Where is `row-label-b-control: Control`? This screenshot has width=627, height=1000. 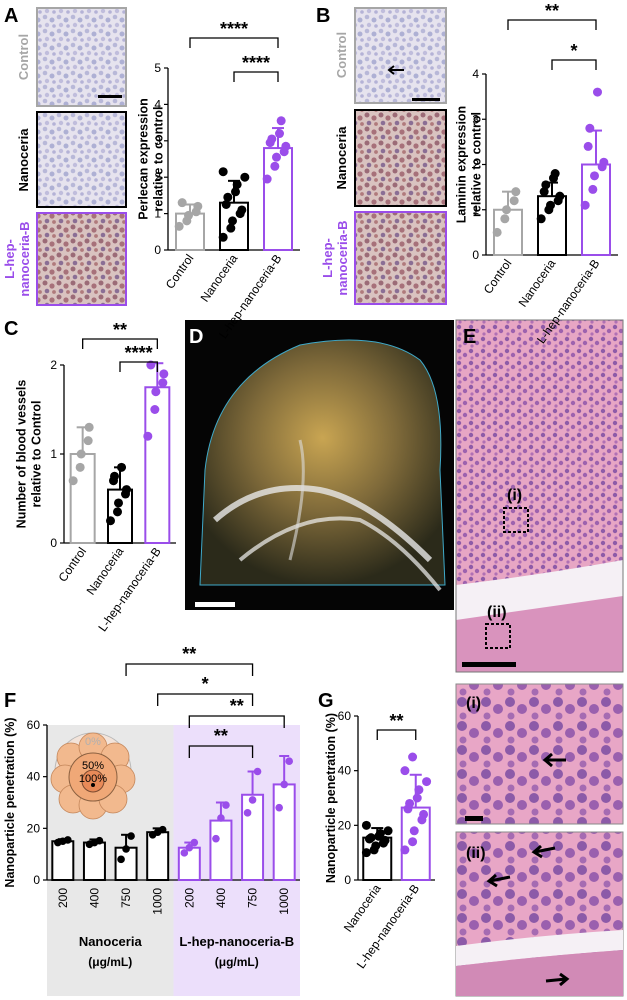 row-label-b-control: Control is located at coordinates (341, 55).